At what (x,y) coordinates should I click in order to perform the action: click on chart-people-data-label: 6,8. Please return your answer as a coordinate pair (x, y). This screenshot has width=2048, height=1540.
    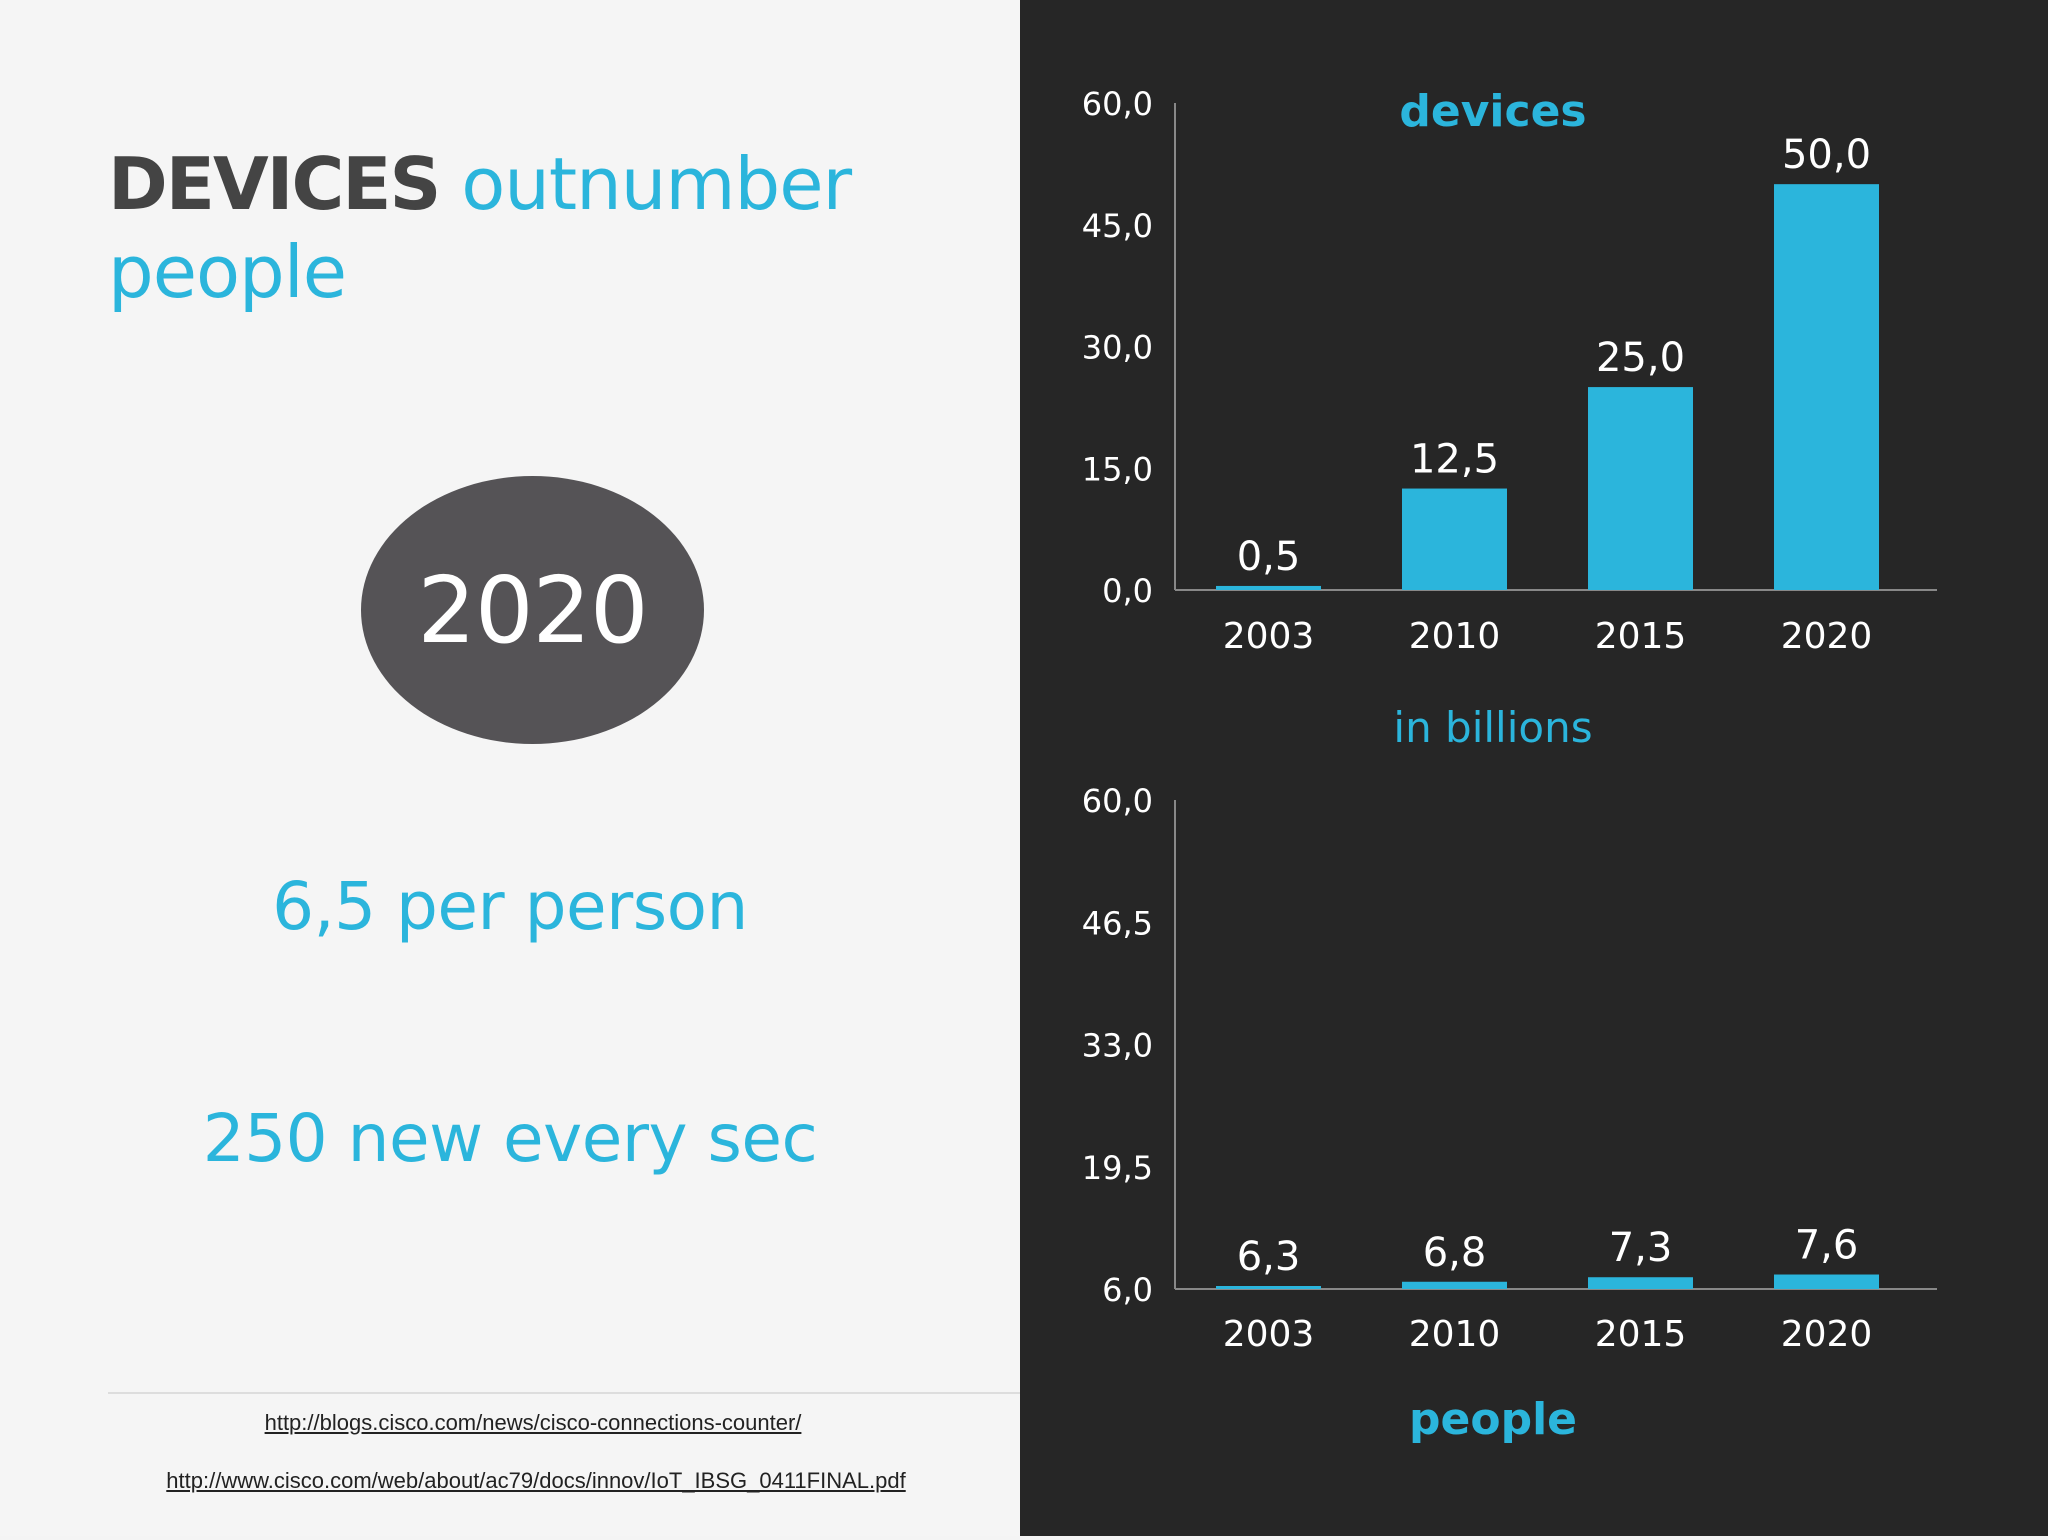
    Looking at the image, I should click on (1455, 1253).